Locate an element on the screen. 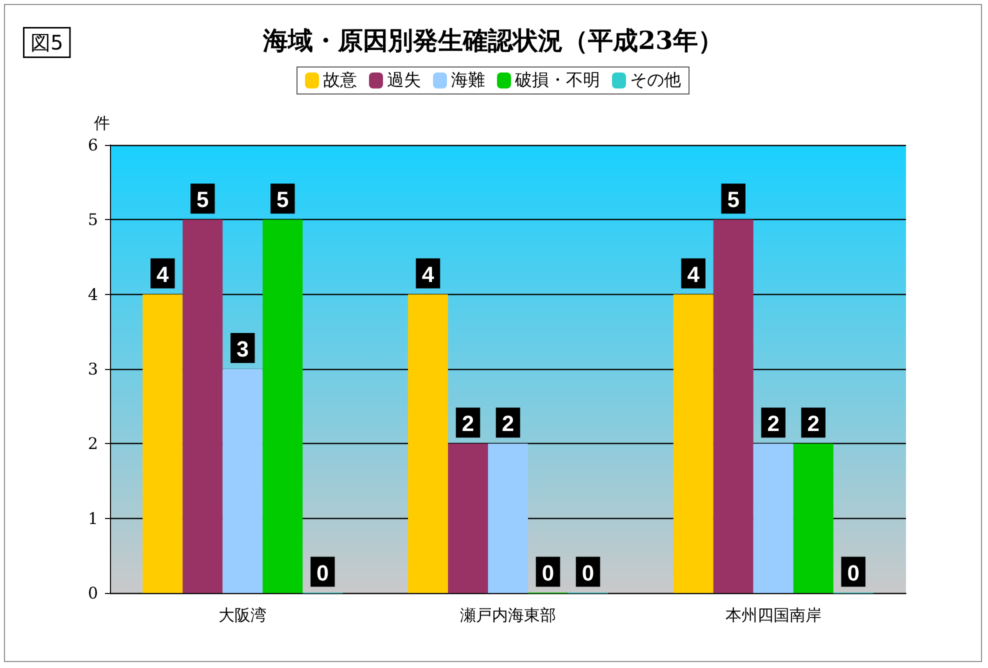  x-tick-label: 大阪湾 is located at coordinates (242, 615).